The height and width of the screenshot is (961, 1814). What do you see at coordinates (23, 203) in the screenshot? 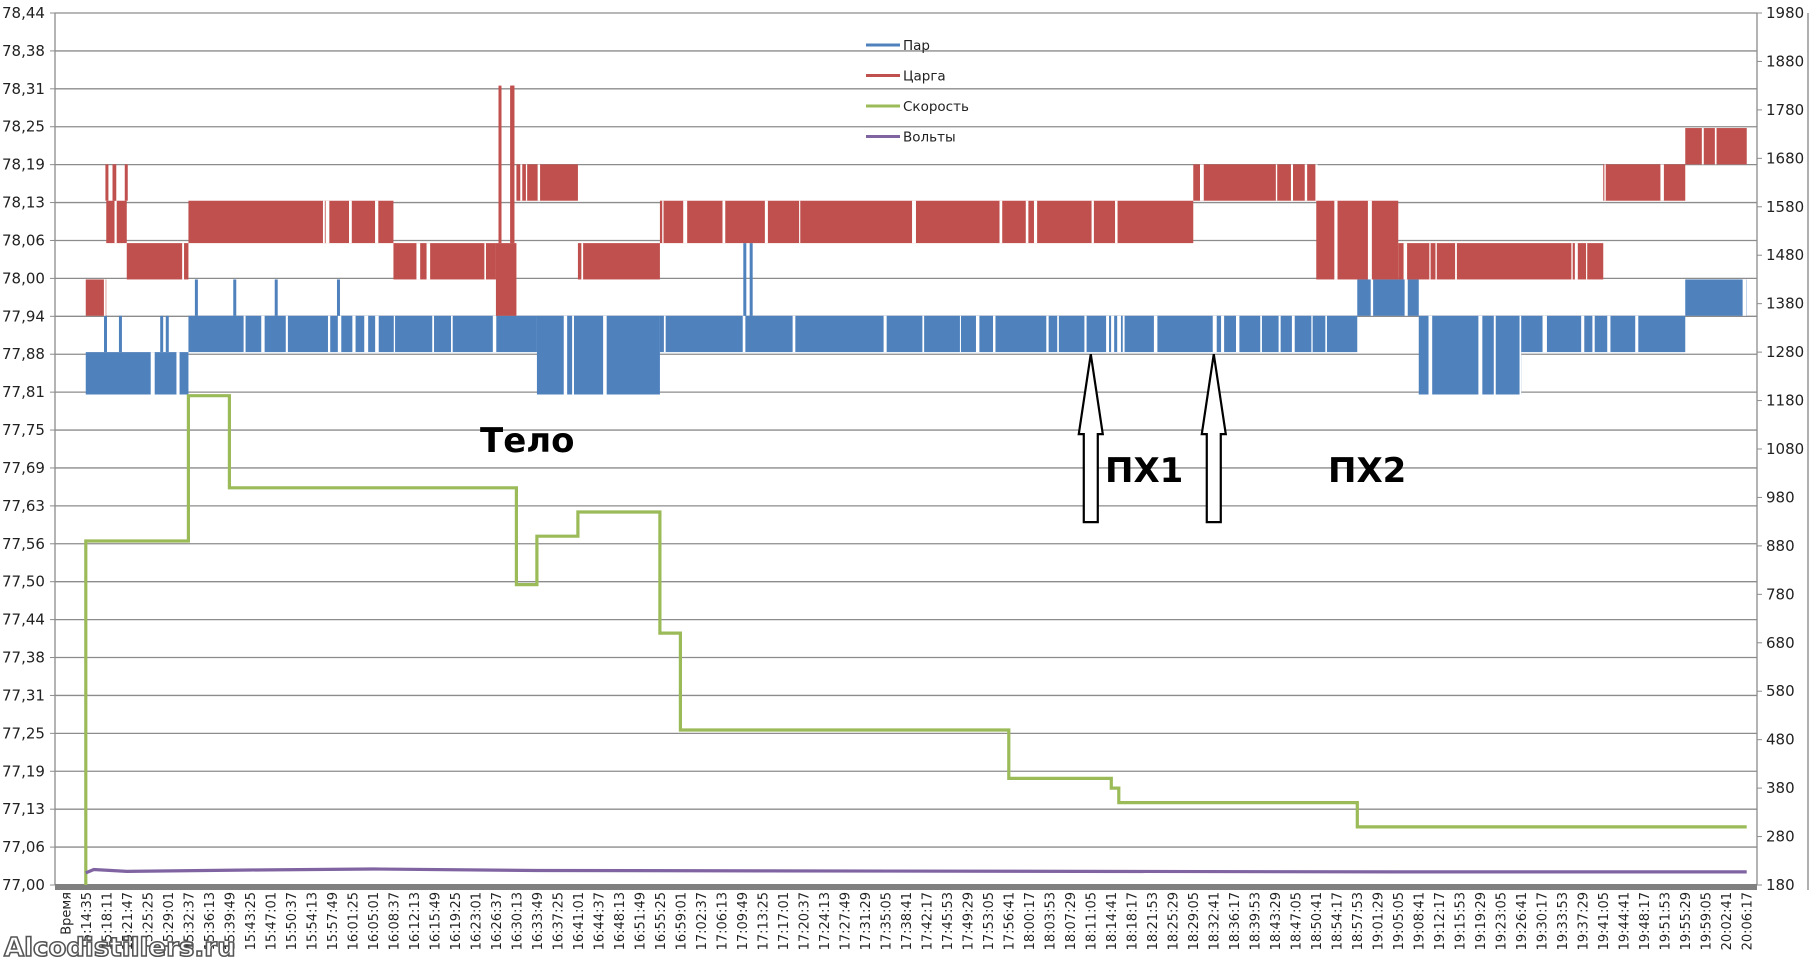
I see `left-tick-label: 78,13` at bounding box center [23, 203].